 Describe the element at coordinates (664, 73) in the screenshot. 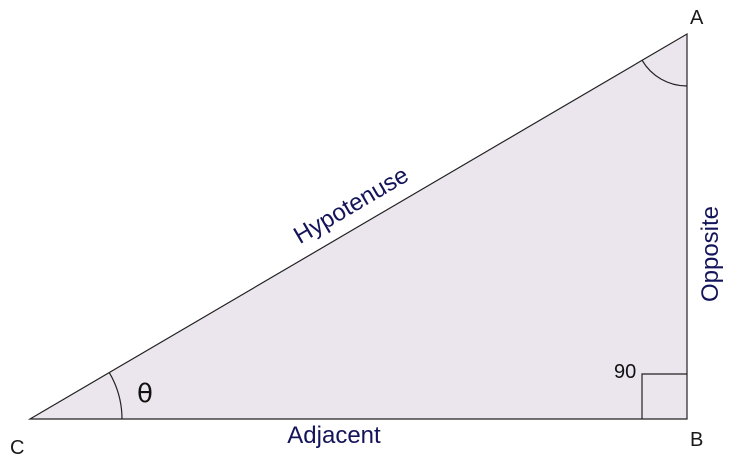

I see `vertex-a-angle-arc` at that location.